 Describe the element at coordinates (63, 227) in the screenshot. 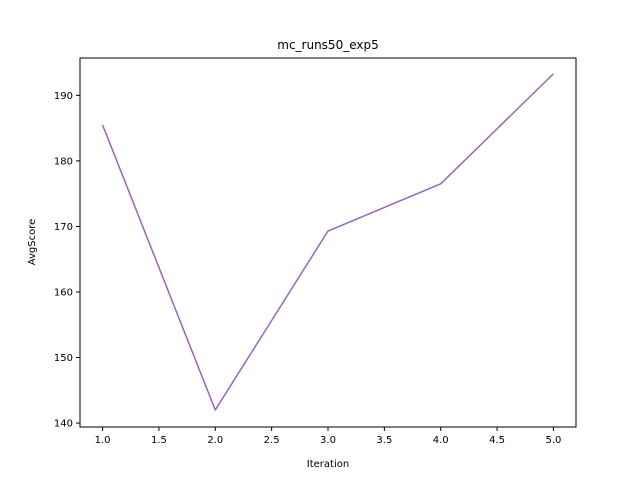

I see `y-tick-label: 170` at that location.